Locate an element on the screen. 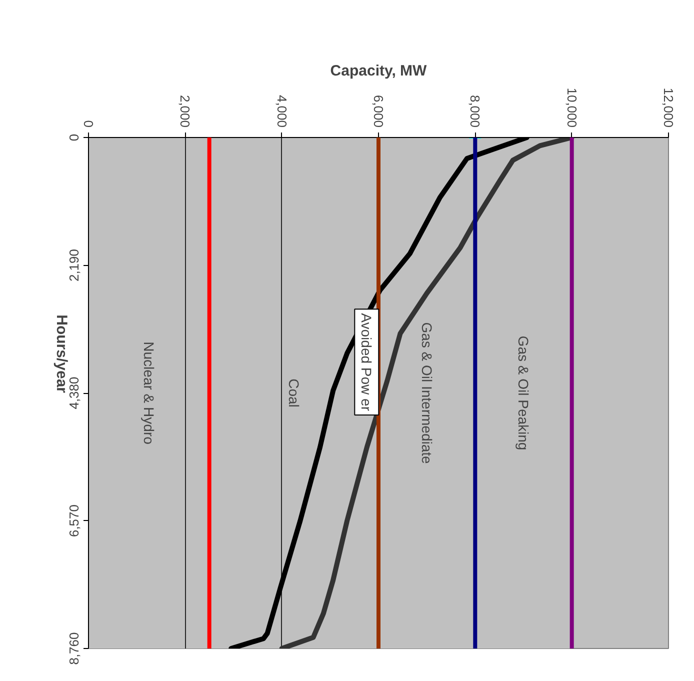  x-axis-title: Capacity, MW is located at coordinates (379, 71).